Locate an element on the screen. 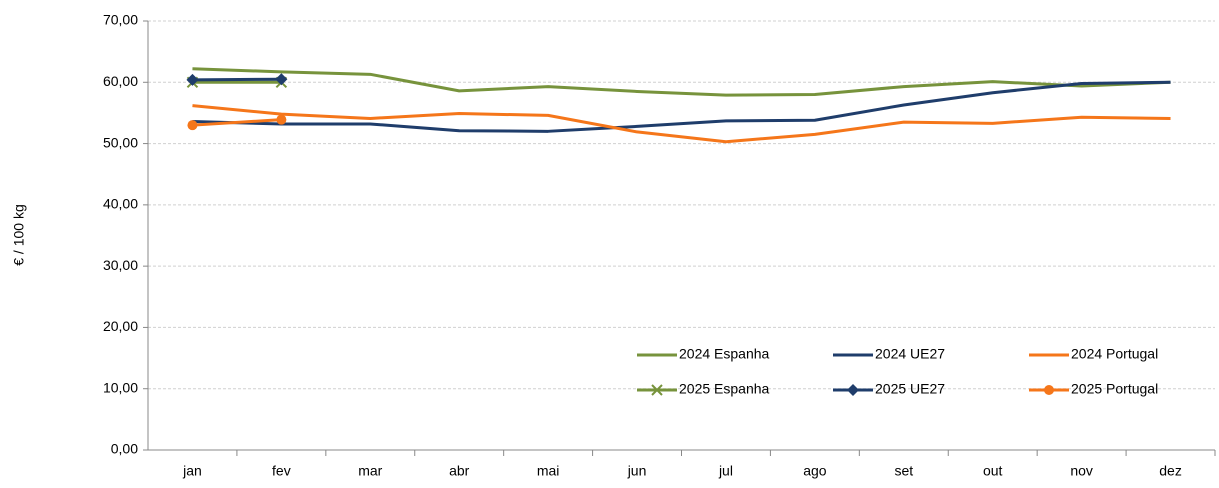 The image size is (1219, 488). x-tick-label: dez is located at coordinates (1170, 471).